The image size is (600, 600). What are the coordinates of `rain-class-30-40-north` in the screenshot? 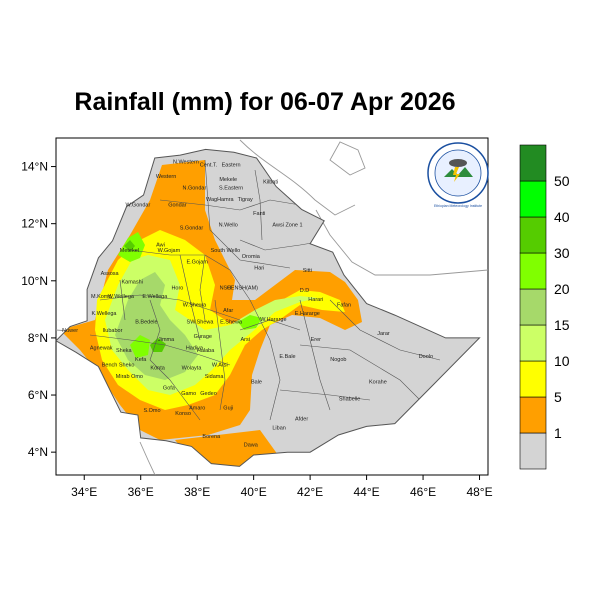 It's located at (129, 246).